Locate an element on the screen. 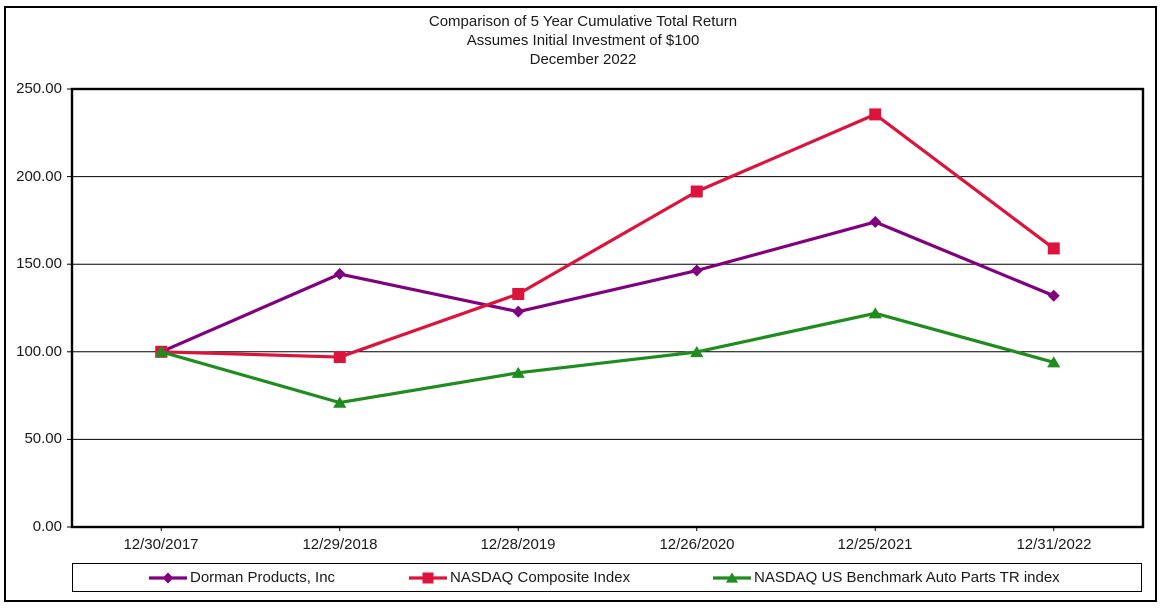 The image size is (1166, 615). legend-item-nasdaq-composite: NASDAQ Composite Index is located at coordinates (519, 577).